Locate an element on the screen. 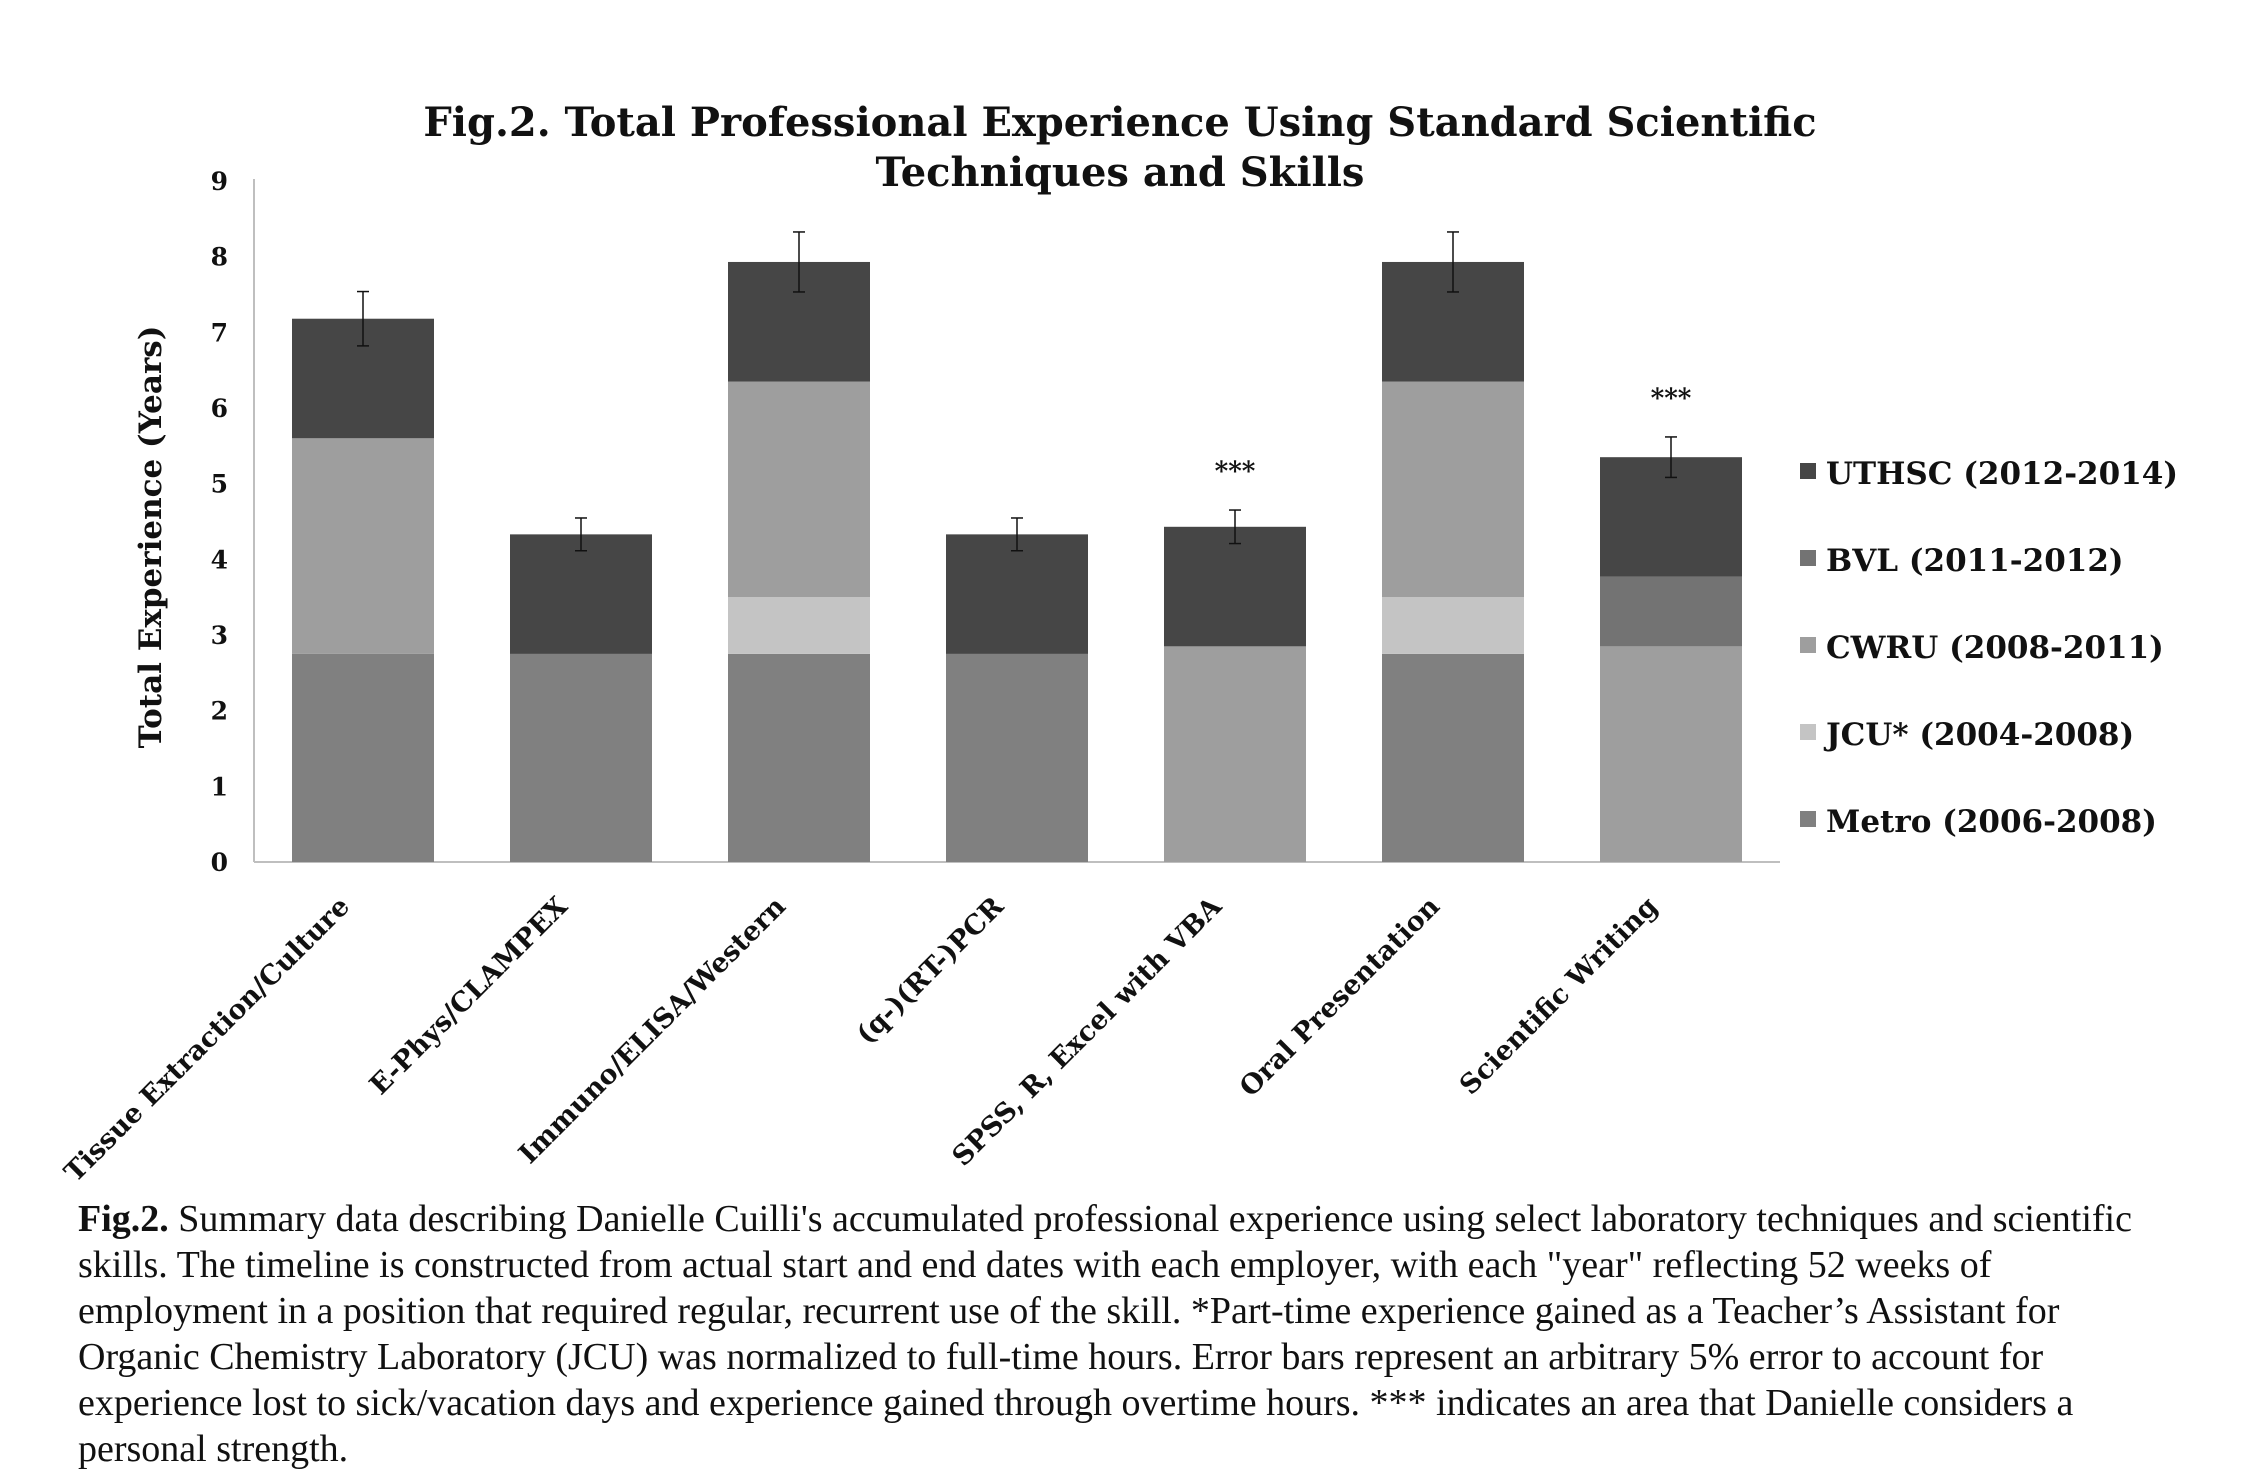 The width and height of the screenshot is (2250, 1484). legend-label: CWRU (2008-2011) is located at coordinates (1995, 648).